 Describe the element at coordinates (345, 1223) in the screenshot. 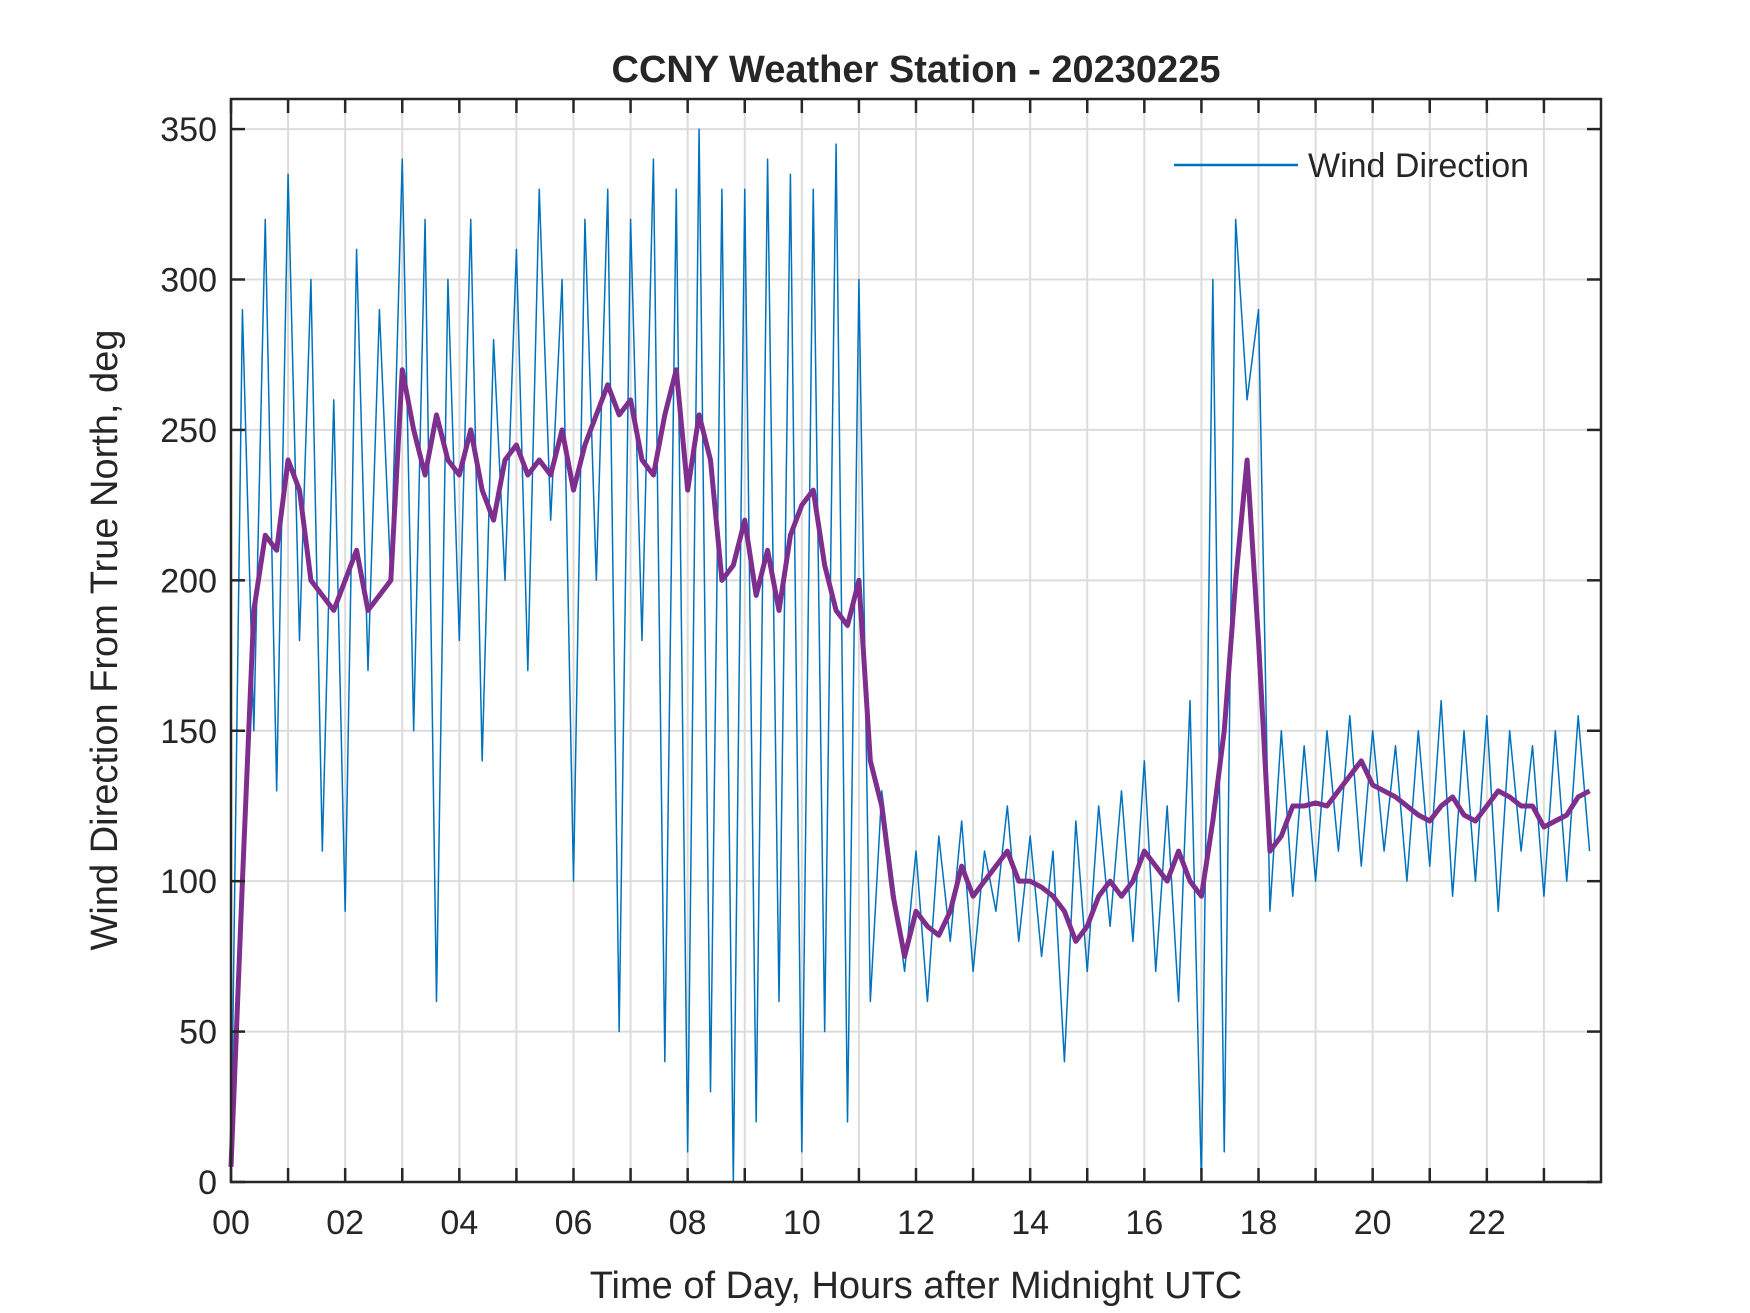

I see `x-tick-label: 02` at that location.